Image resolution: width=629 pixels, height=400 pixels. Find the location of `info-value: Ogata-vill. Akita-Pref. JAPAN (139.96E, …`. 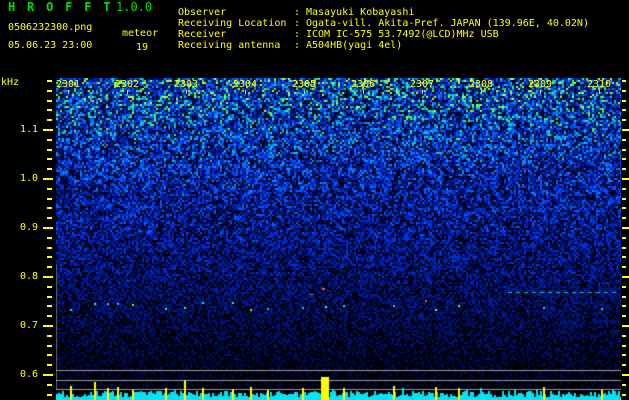

info-value: Ogata-vill. Akita-Pref. JAPAN (139.96E, … is located at coordinates (447, 23).